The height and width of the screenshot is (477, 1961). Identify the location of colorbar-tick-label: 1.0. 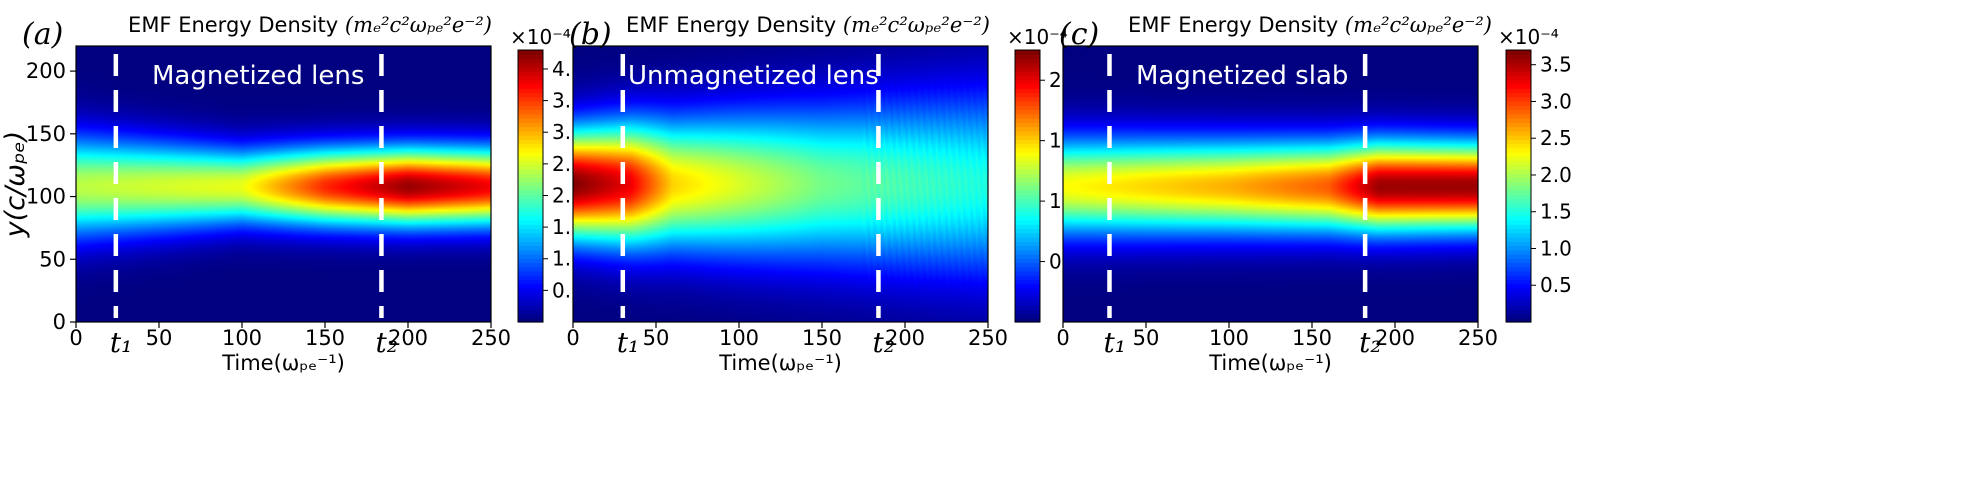
(1556, 248).